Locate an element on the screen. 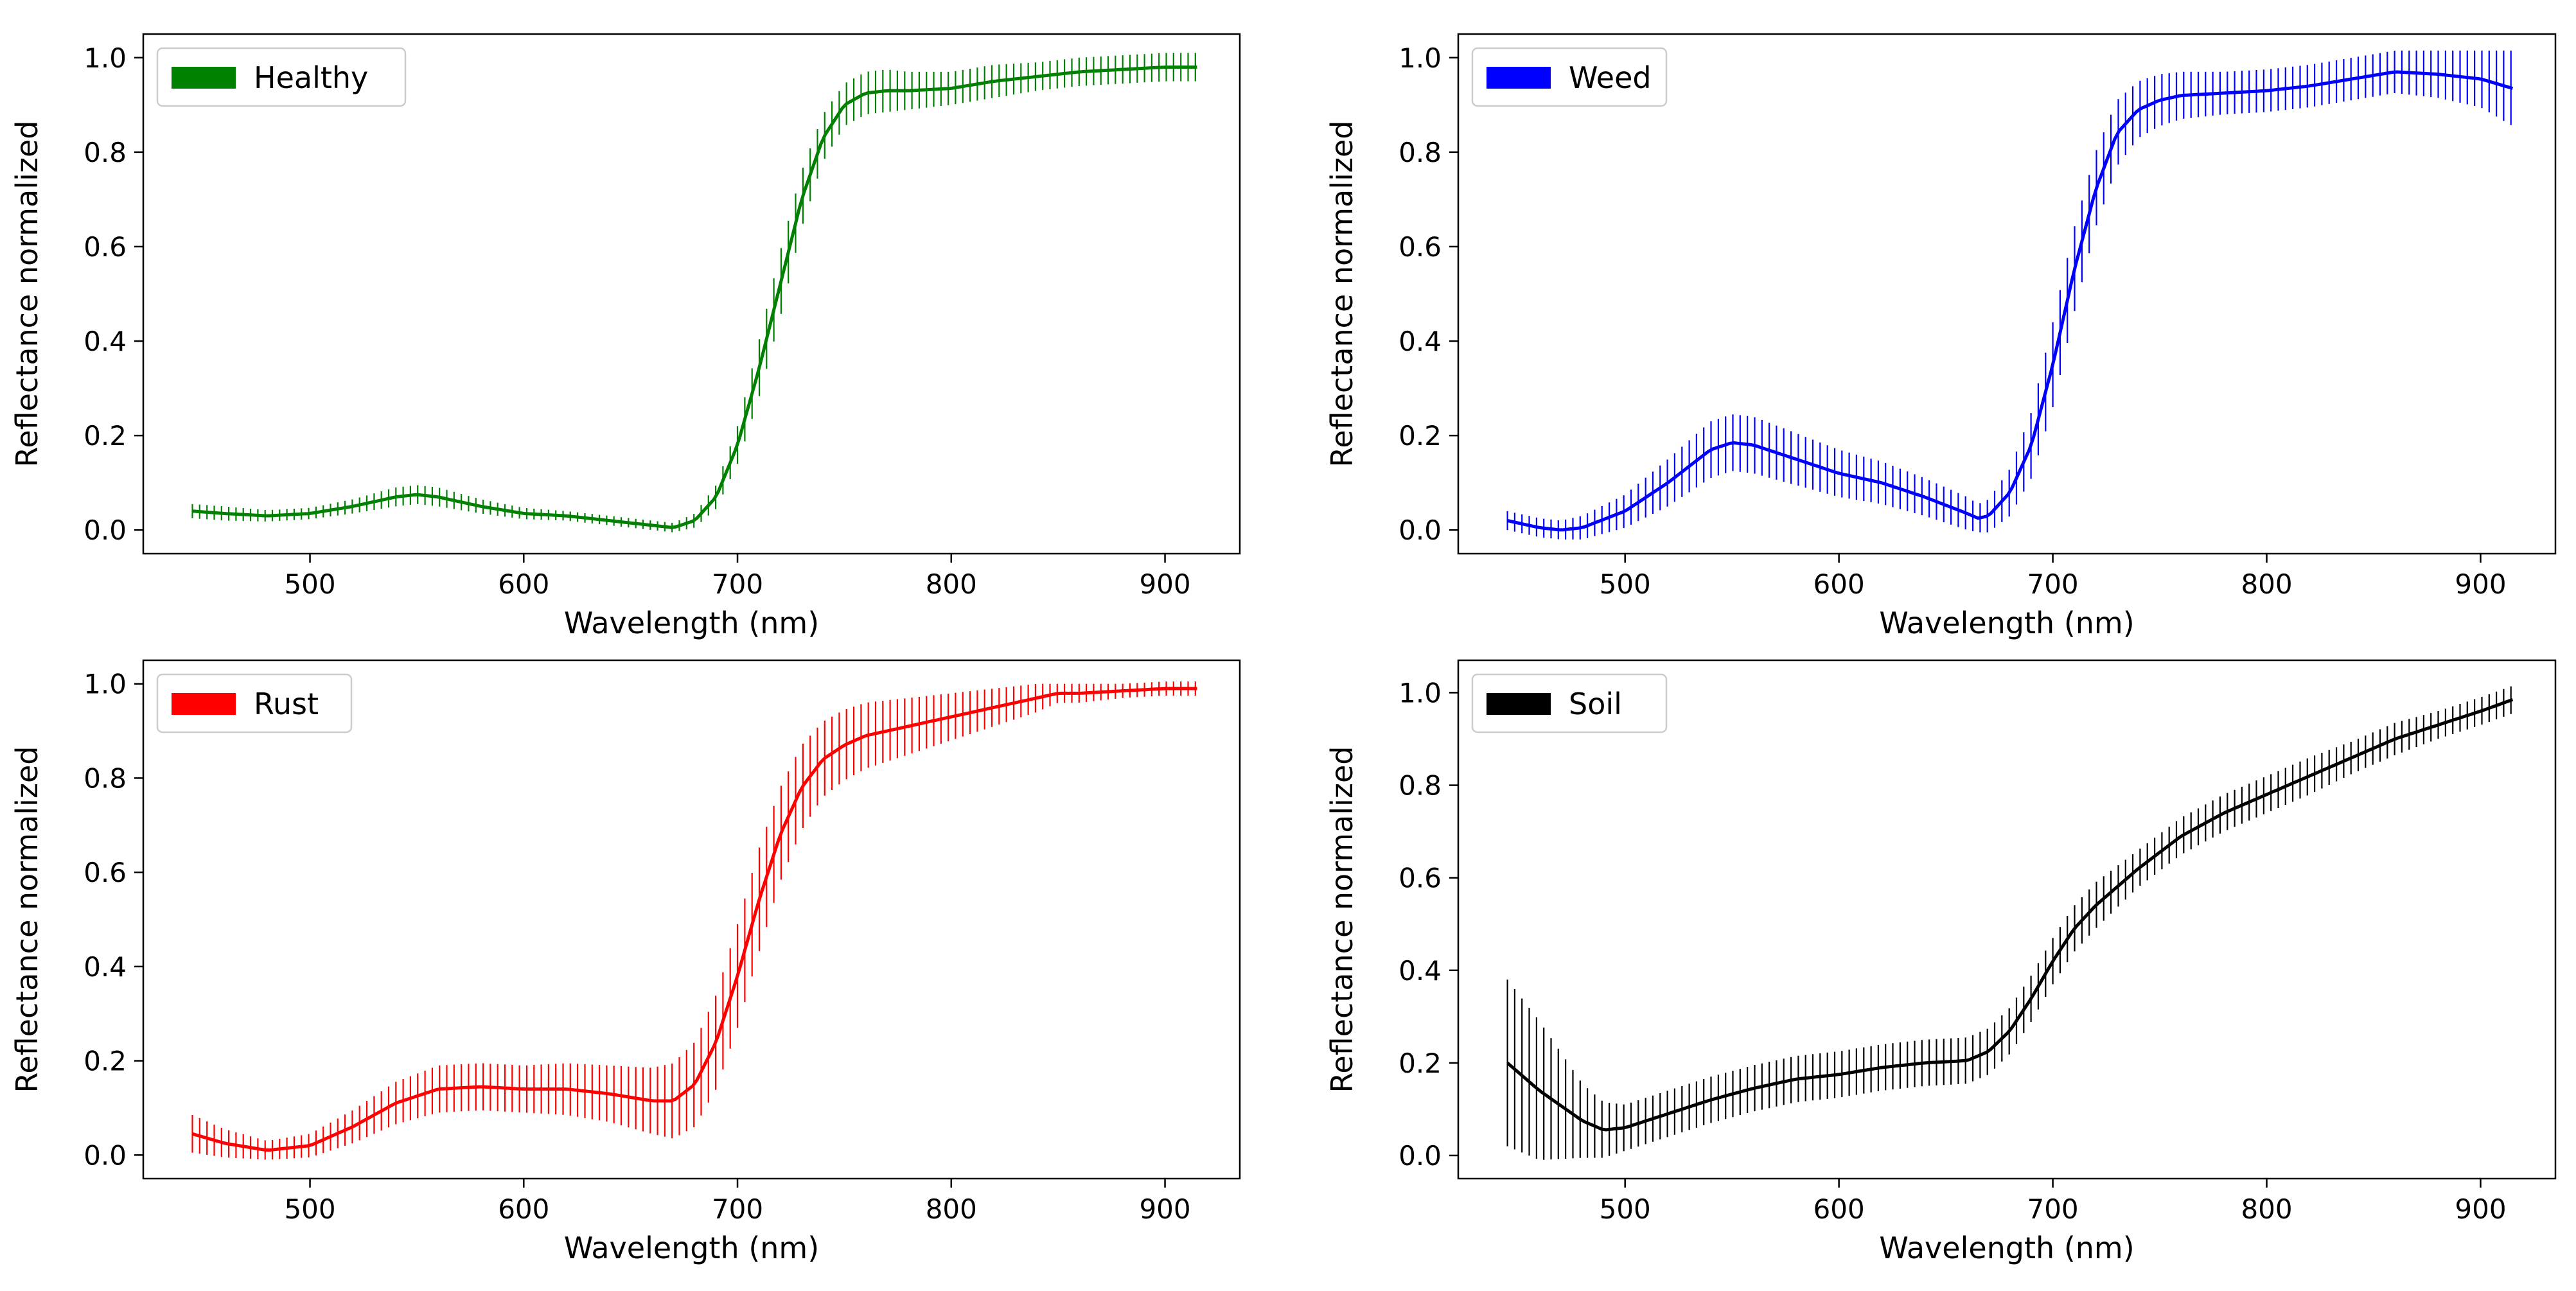 The image size is (2576, 1291). legend-label: Soil is located at coordinates (1596, 704).